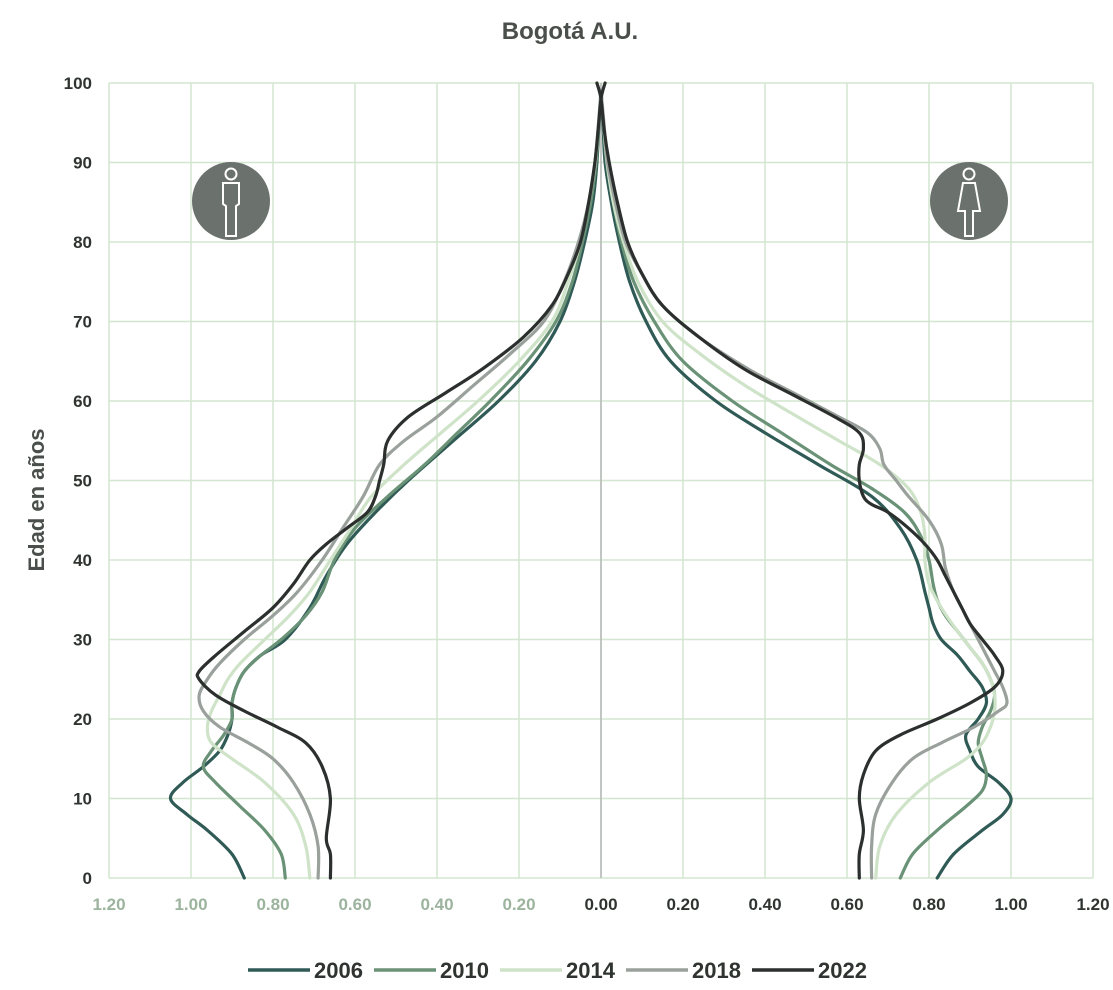 The width and height of the screenshot is (1113, 990). I want to click on y-tick-label: 40, so click(82, 560).